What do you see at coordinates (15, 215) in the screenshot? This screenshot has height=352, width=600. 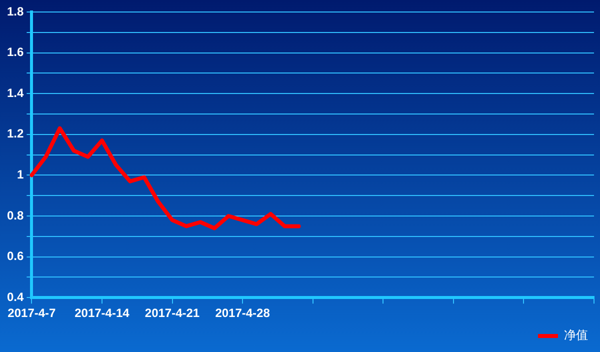 I see `y-tick-label: 0.8` at bounding box center [15, 215].